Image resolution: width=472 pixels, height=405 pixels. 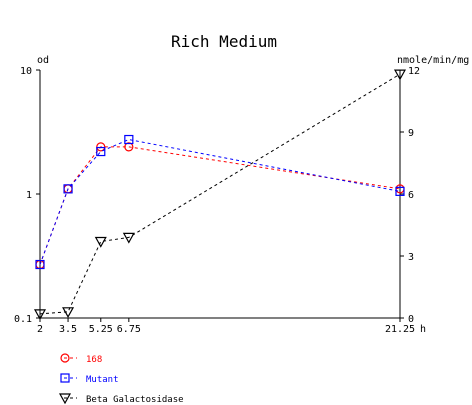 I want to click on right-tick-label: 6, so click(x=411, y=195).